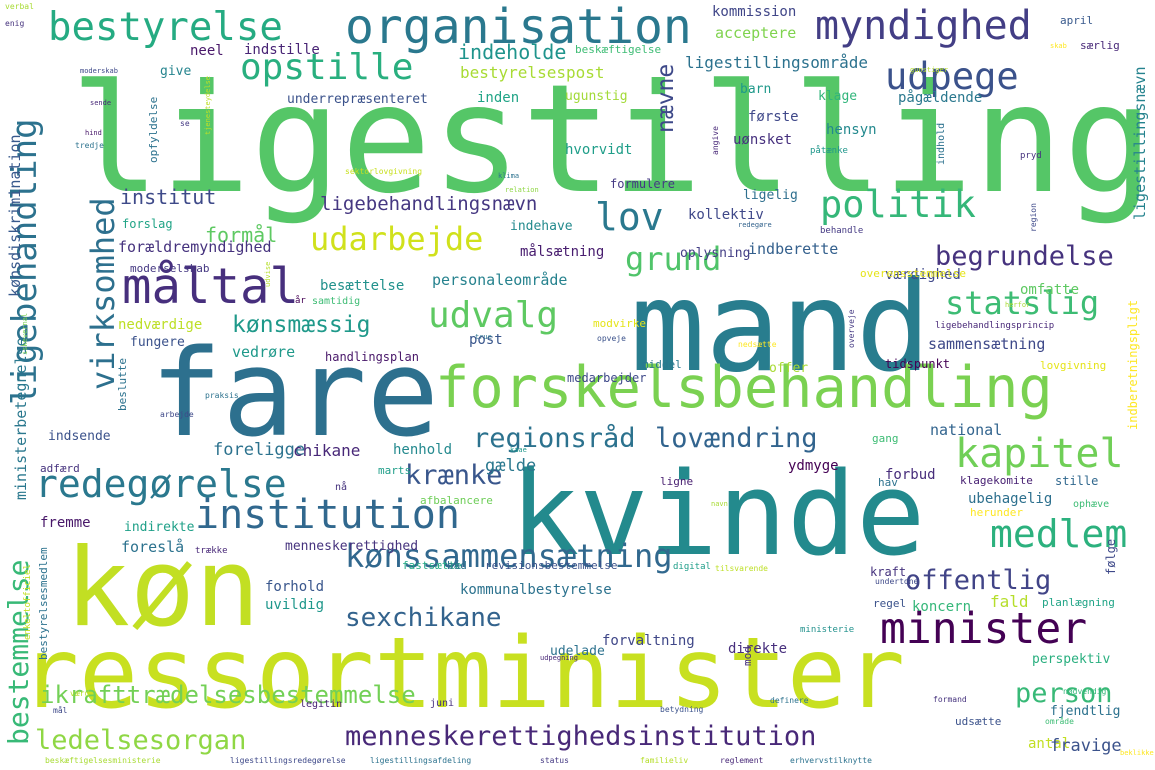  I want to click on word-kapitel: kapitel, so click(1039, 454).